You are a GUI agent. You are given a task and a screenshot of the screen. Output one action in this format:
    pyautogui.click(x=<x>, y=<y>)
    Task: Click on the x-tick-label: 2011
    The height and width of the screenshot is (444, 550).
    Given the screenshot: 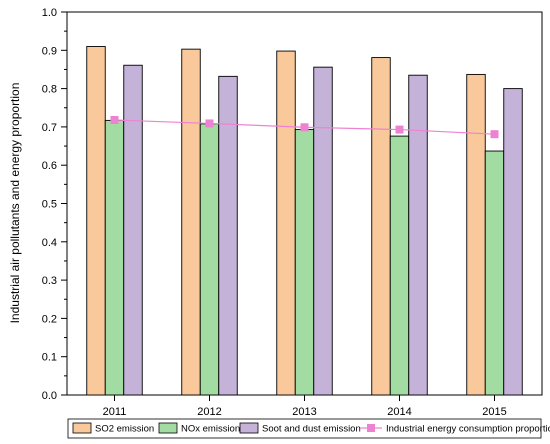 What is the action you would take?
    pyautogui.click(x=115, y=412)
    